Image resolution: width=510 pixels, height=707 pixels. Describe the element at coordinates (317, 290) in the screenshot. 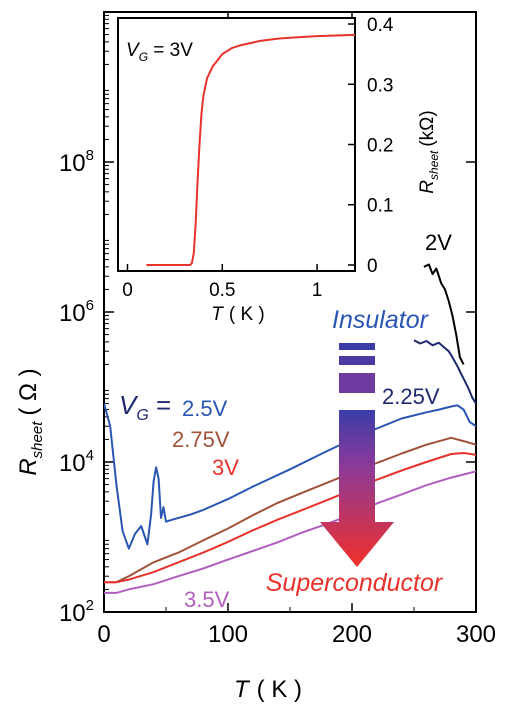

I see `inset-x-tick-label-1: 1` at that location.